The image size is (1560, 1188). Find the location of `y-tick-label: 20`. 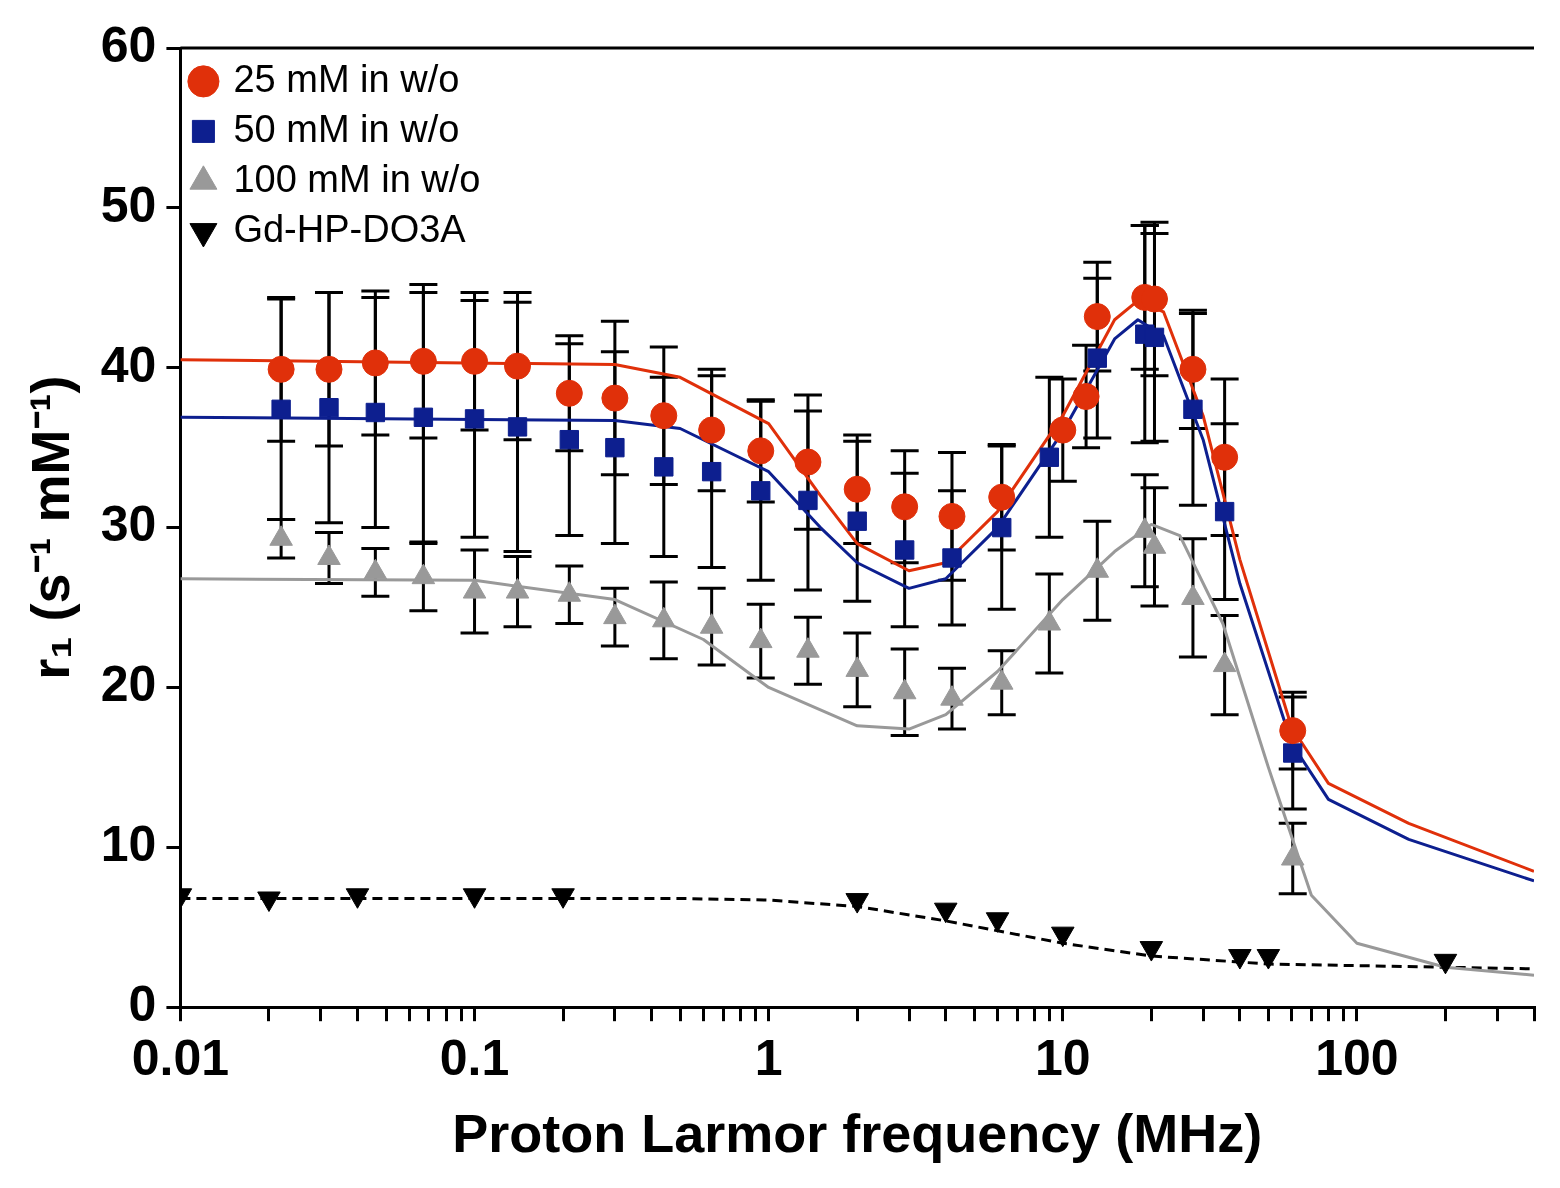

y-tick-label: 20 is located at coordinates (128, 684).